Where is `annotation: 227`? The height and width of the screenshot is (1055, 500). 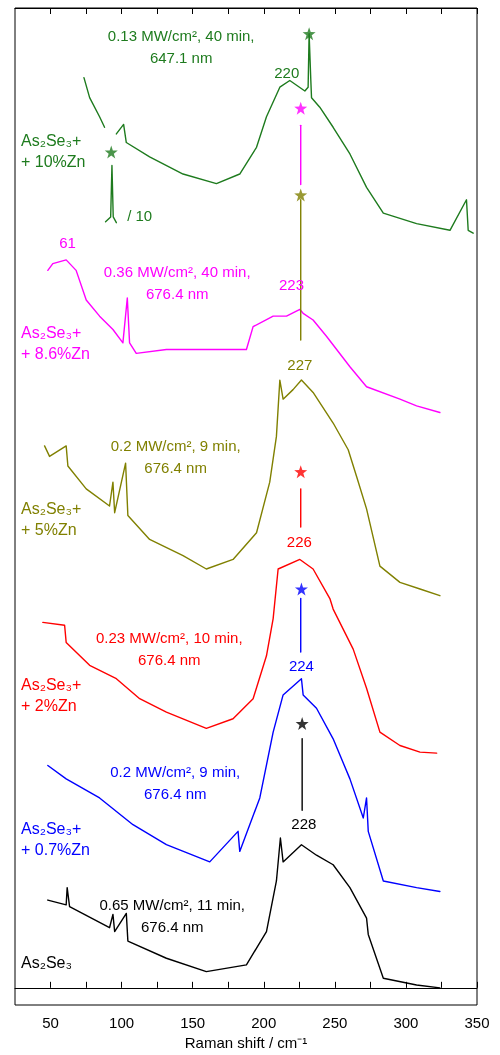
annotation: 227 is located at coordinates (300, 365).